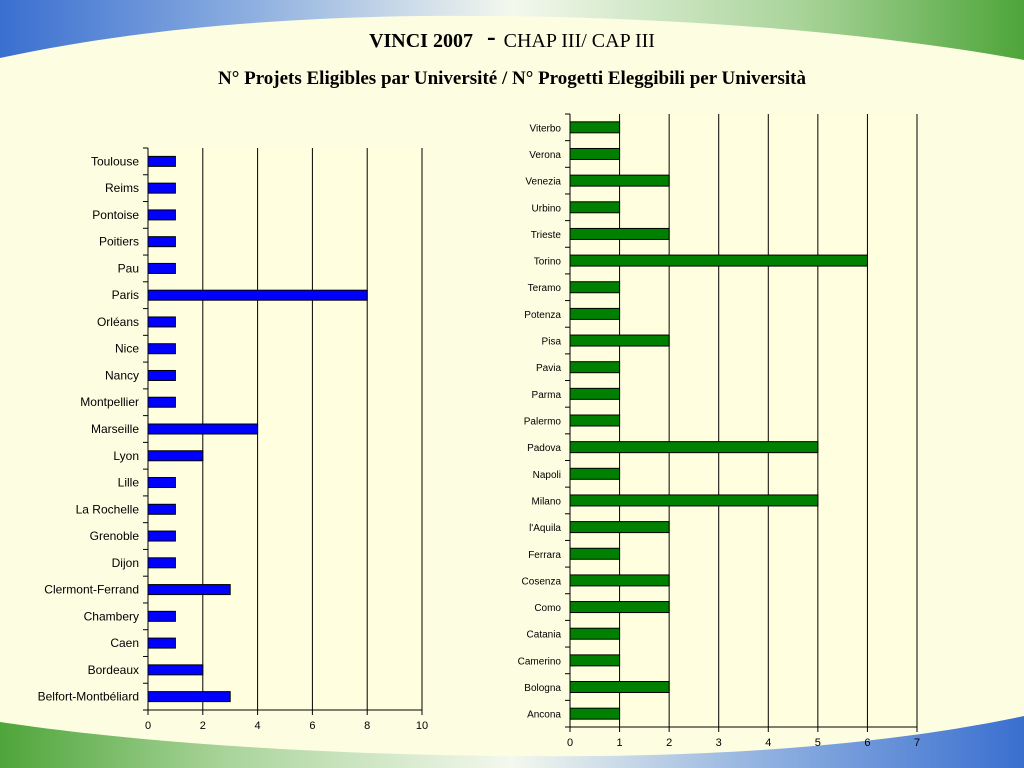 The height and width of the screenshot is (768, 1024). What do you see at coordinates (148, 726) in the screenshot?
I see `fr-x-tick-label: 0` at bounding box center [148, 726].